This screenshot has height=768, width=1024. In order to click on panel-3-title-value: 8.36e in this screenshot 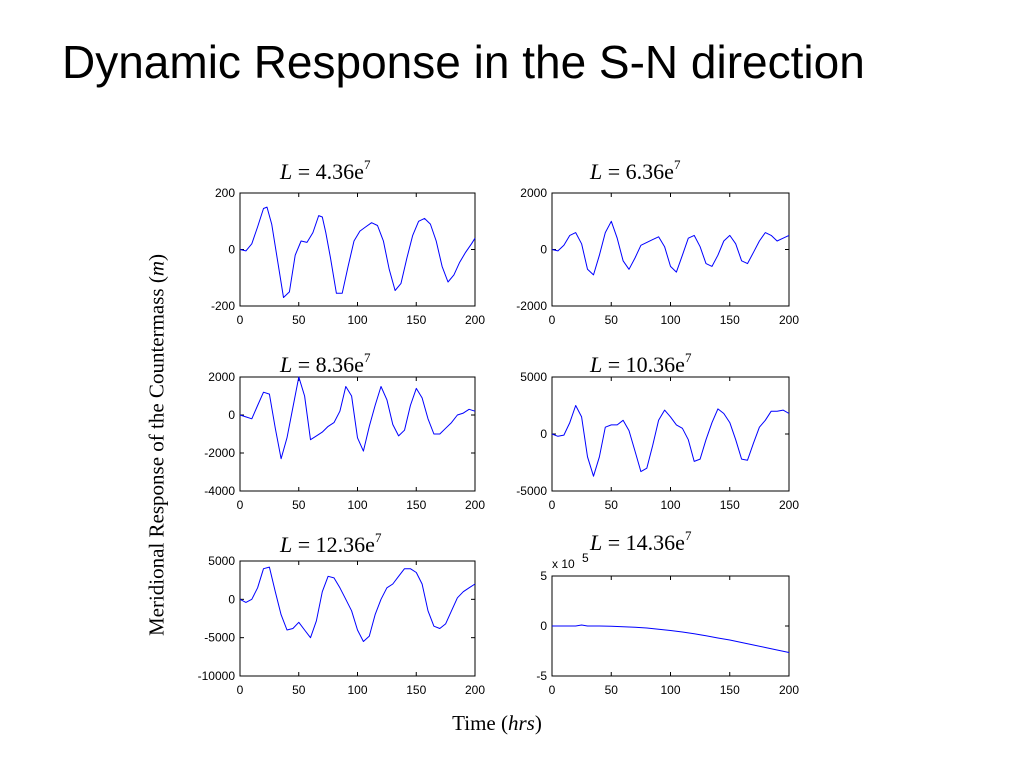, I will do `click(339, 364)`.